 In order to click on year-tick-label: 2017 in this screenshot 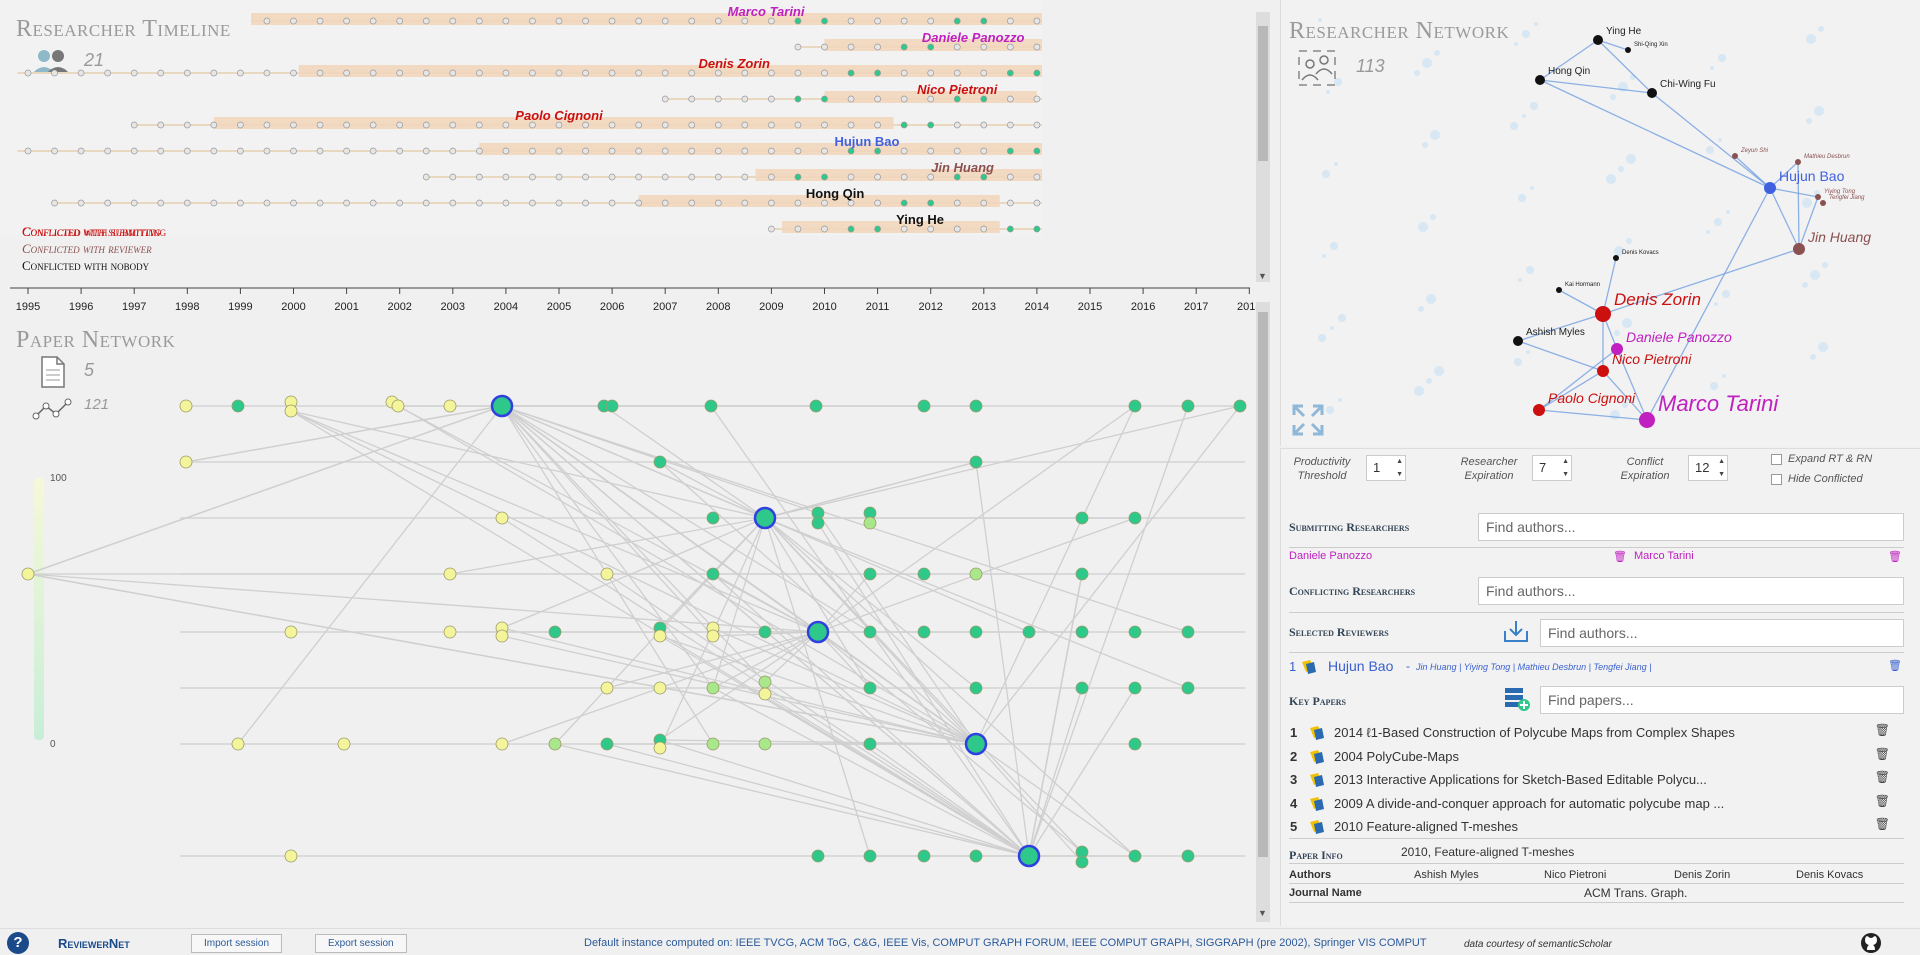, I will do `click(1196, 307)`.